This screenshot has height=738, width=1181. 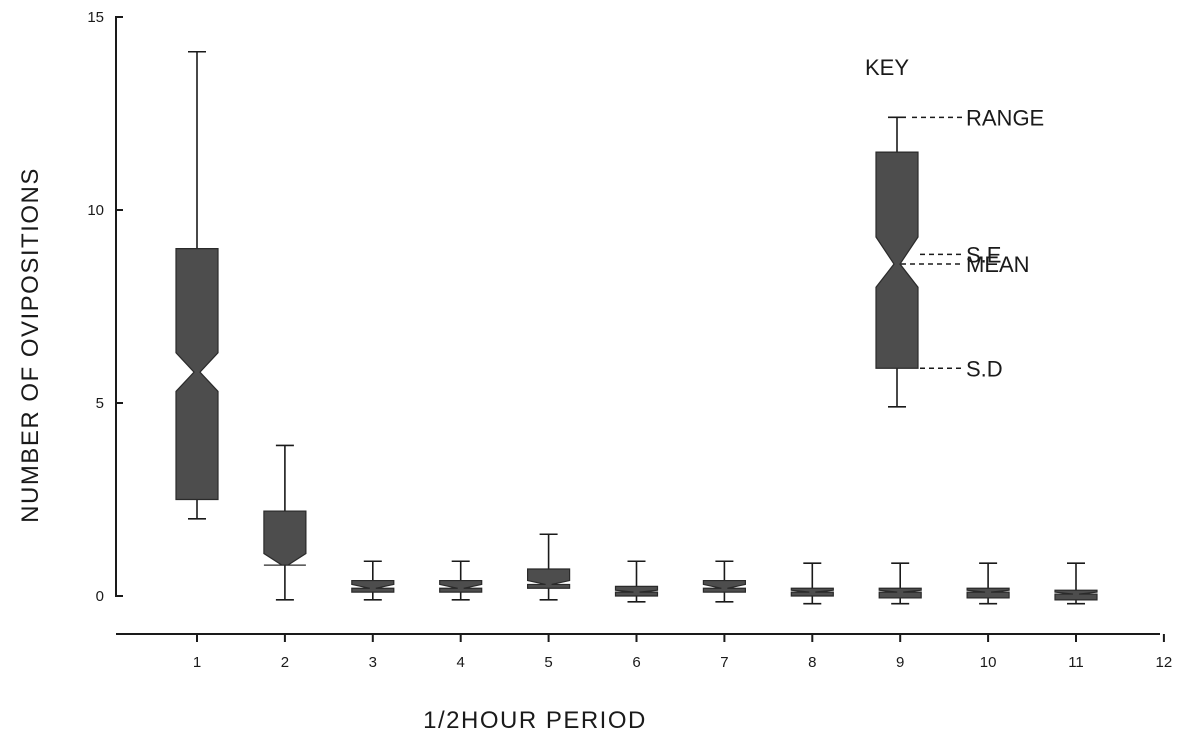 I want to click on key-label-sd: S.D, so click(x=984, y=368).